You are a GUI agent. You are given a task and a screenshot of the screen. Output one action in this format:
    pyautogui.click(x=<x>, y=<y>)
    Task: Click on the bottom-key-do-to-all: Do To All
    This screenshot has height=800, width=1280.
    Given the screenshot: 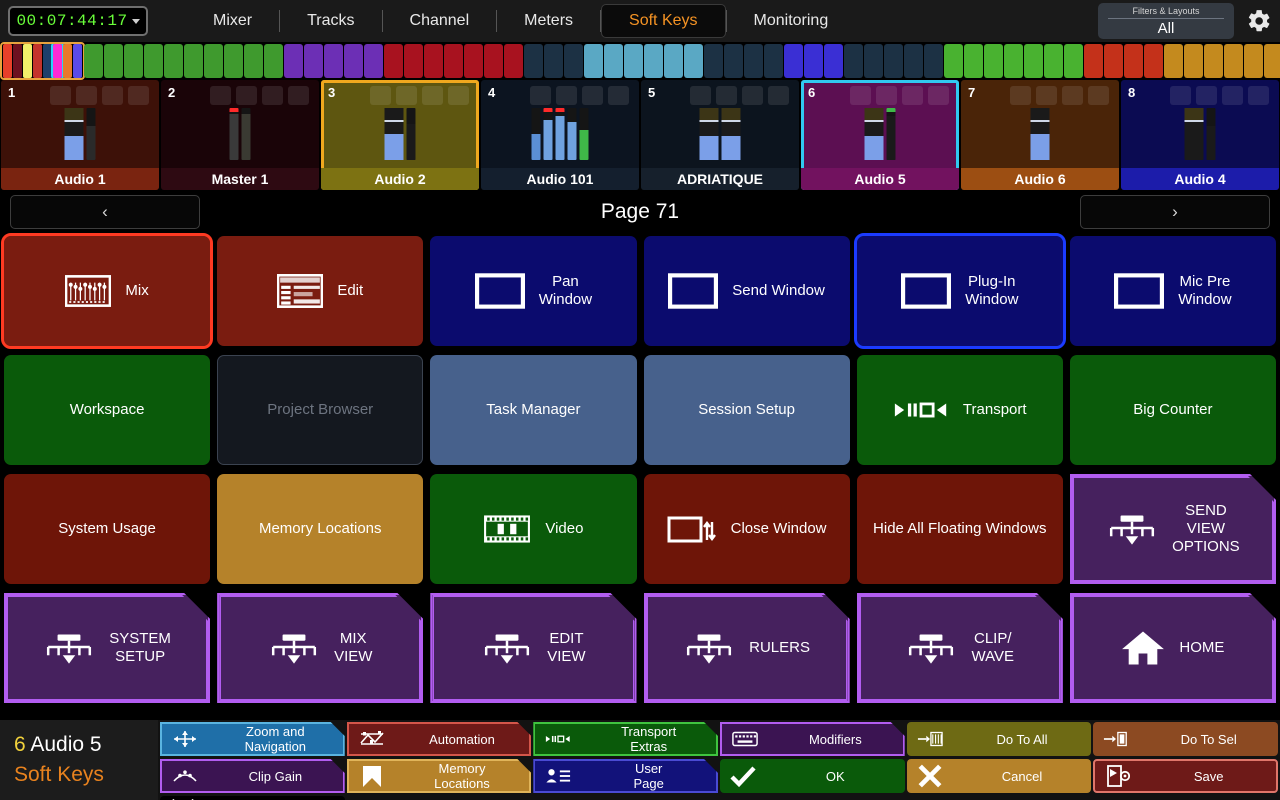 What is the action you would take?
    pyautogui.click(x=999, y=739)
    